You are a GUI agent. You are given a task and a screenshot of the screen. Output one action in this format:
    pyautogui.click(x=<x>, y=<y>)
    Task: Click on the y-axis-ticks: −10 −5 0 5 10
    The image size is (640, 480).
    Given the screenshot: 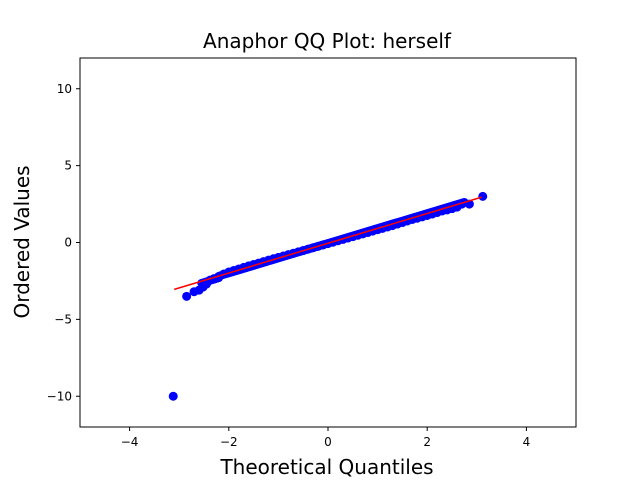 What is the action you would take?
    pyautogui.click(x=63, y=242)
    